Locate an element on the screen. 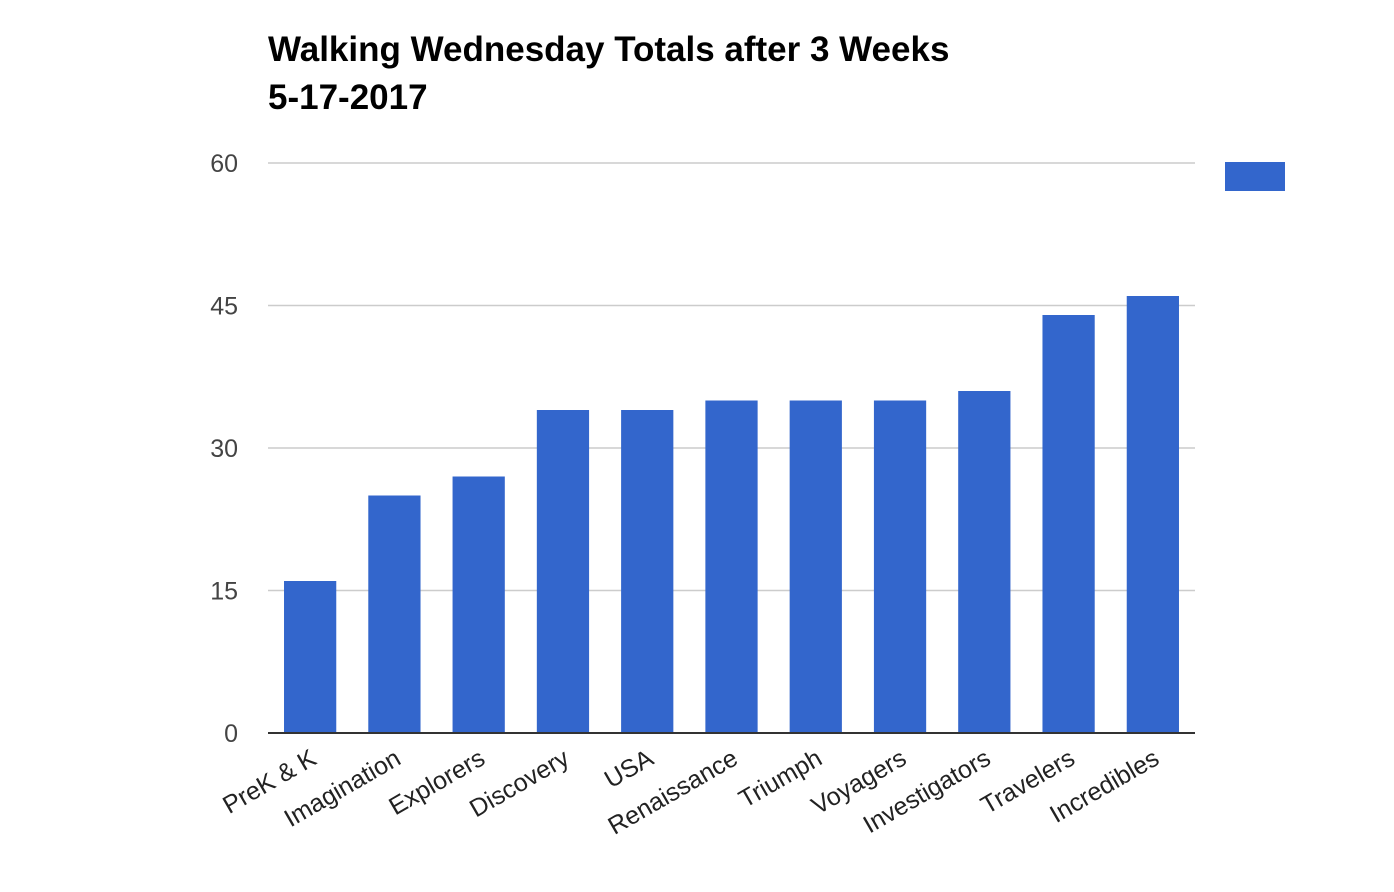  y-tick-label: 0 is located at coordinates (231, 734).